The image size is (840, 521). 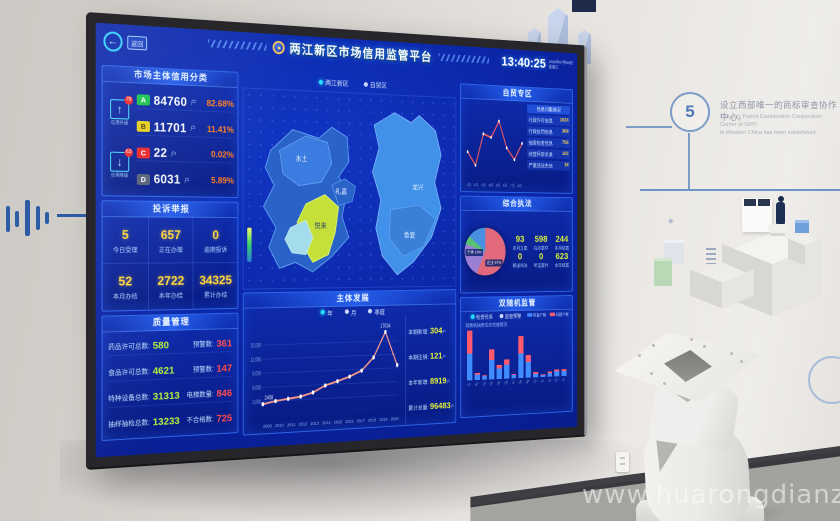 What do you see at coordinates (494, 145) in the screenshot?
I see `ftz-line-chart: 1月 2月 3月 4月 5月 6月 7月 8月` at bounding box center [494, 145].